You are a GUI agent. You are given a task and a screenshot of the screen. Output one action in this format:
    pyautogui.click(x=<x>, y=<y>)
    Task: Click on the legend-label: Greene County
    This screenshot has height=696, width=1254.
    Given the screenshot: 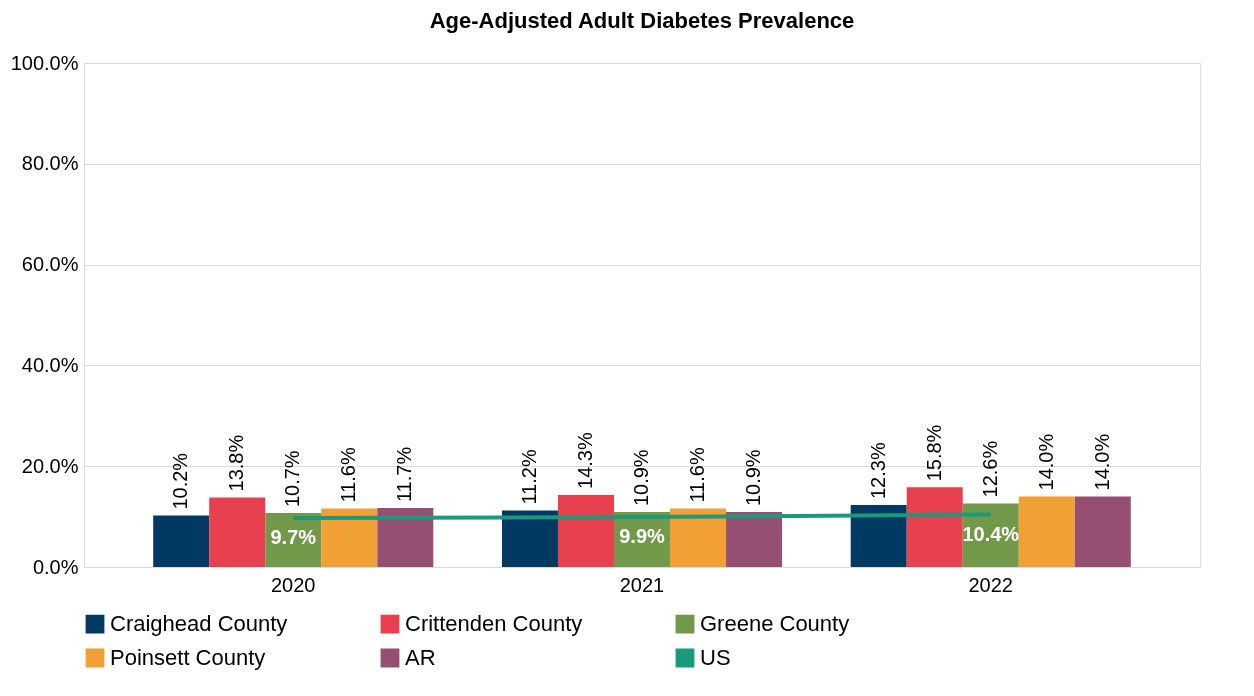 What is the action you would take?
    pyautogui.click(x=775, y=624)
    